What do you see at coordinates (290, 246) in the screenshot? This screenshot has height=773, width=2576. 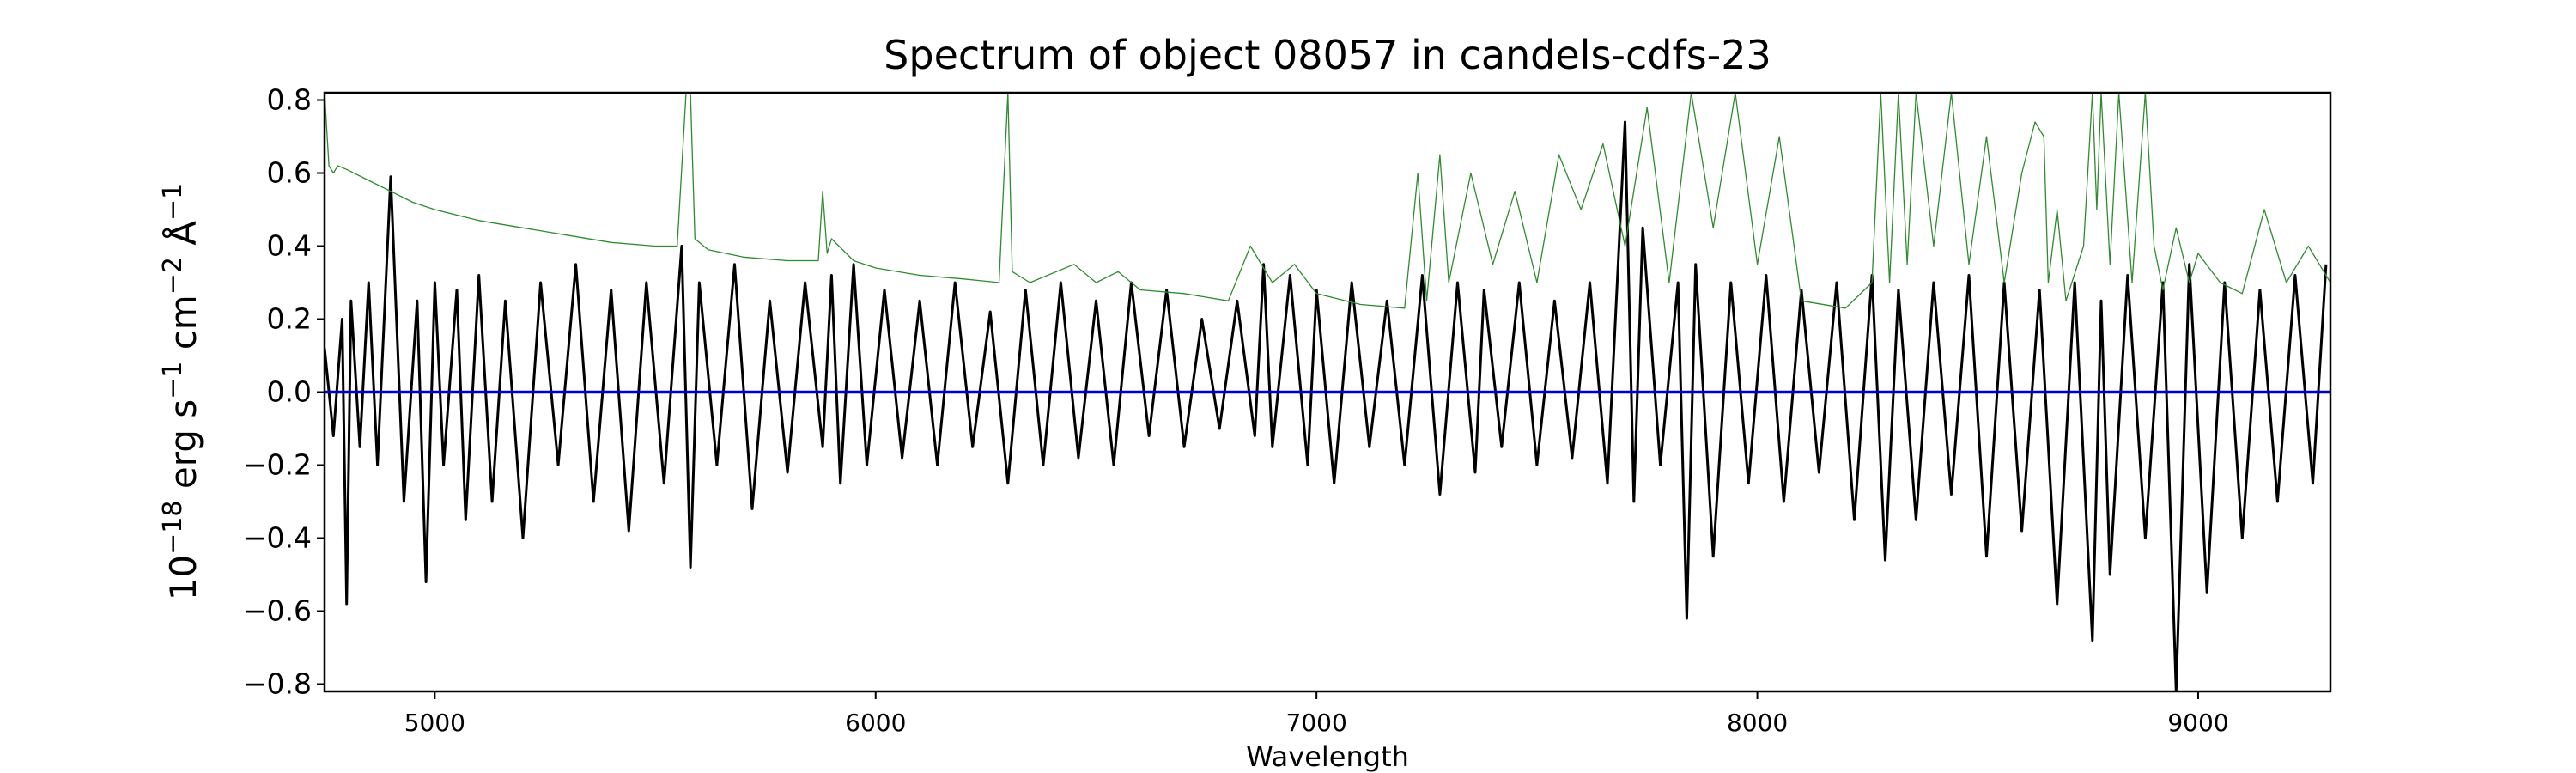 I see `y-tick-label: 0.4` at bounding box center [290, 246].